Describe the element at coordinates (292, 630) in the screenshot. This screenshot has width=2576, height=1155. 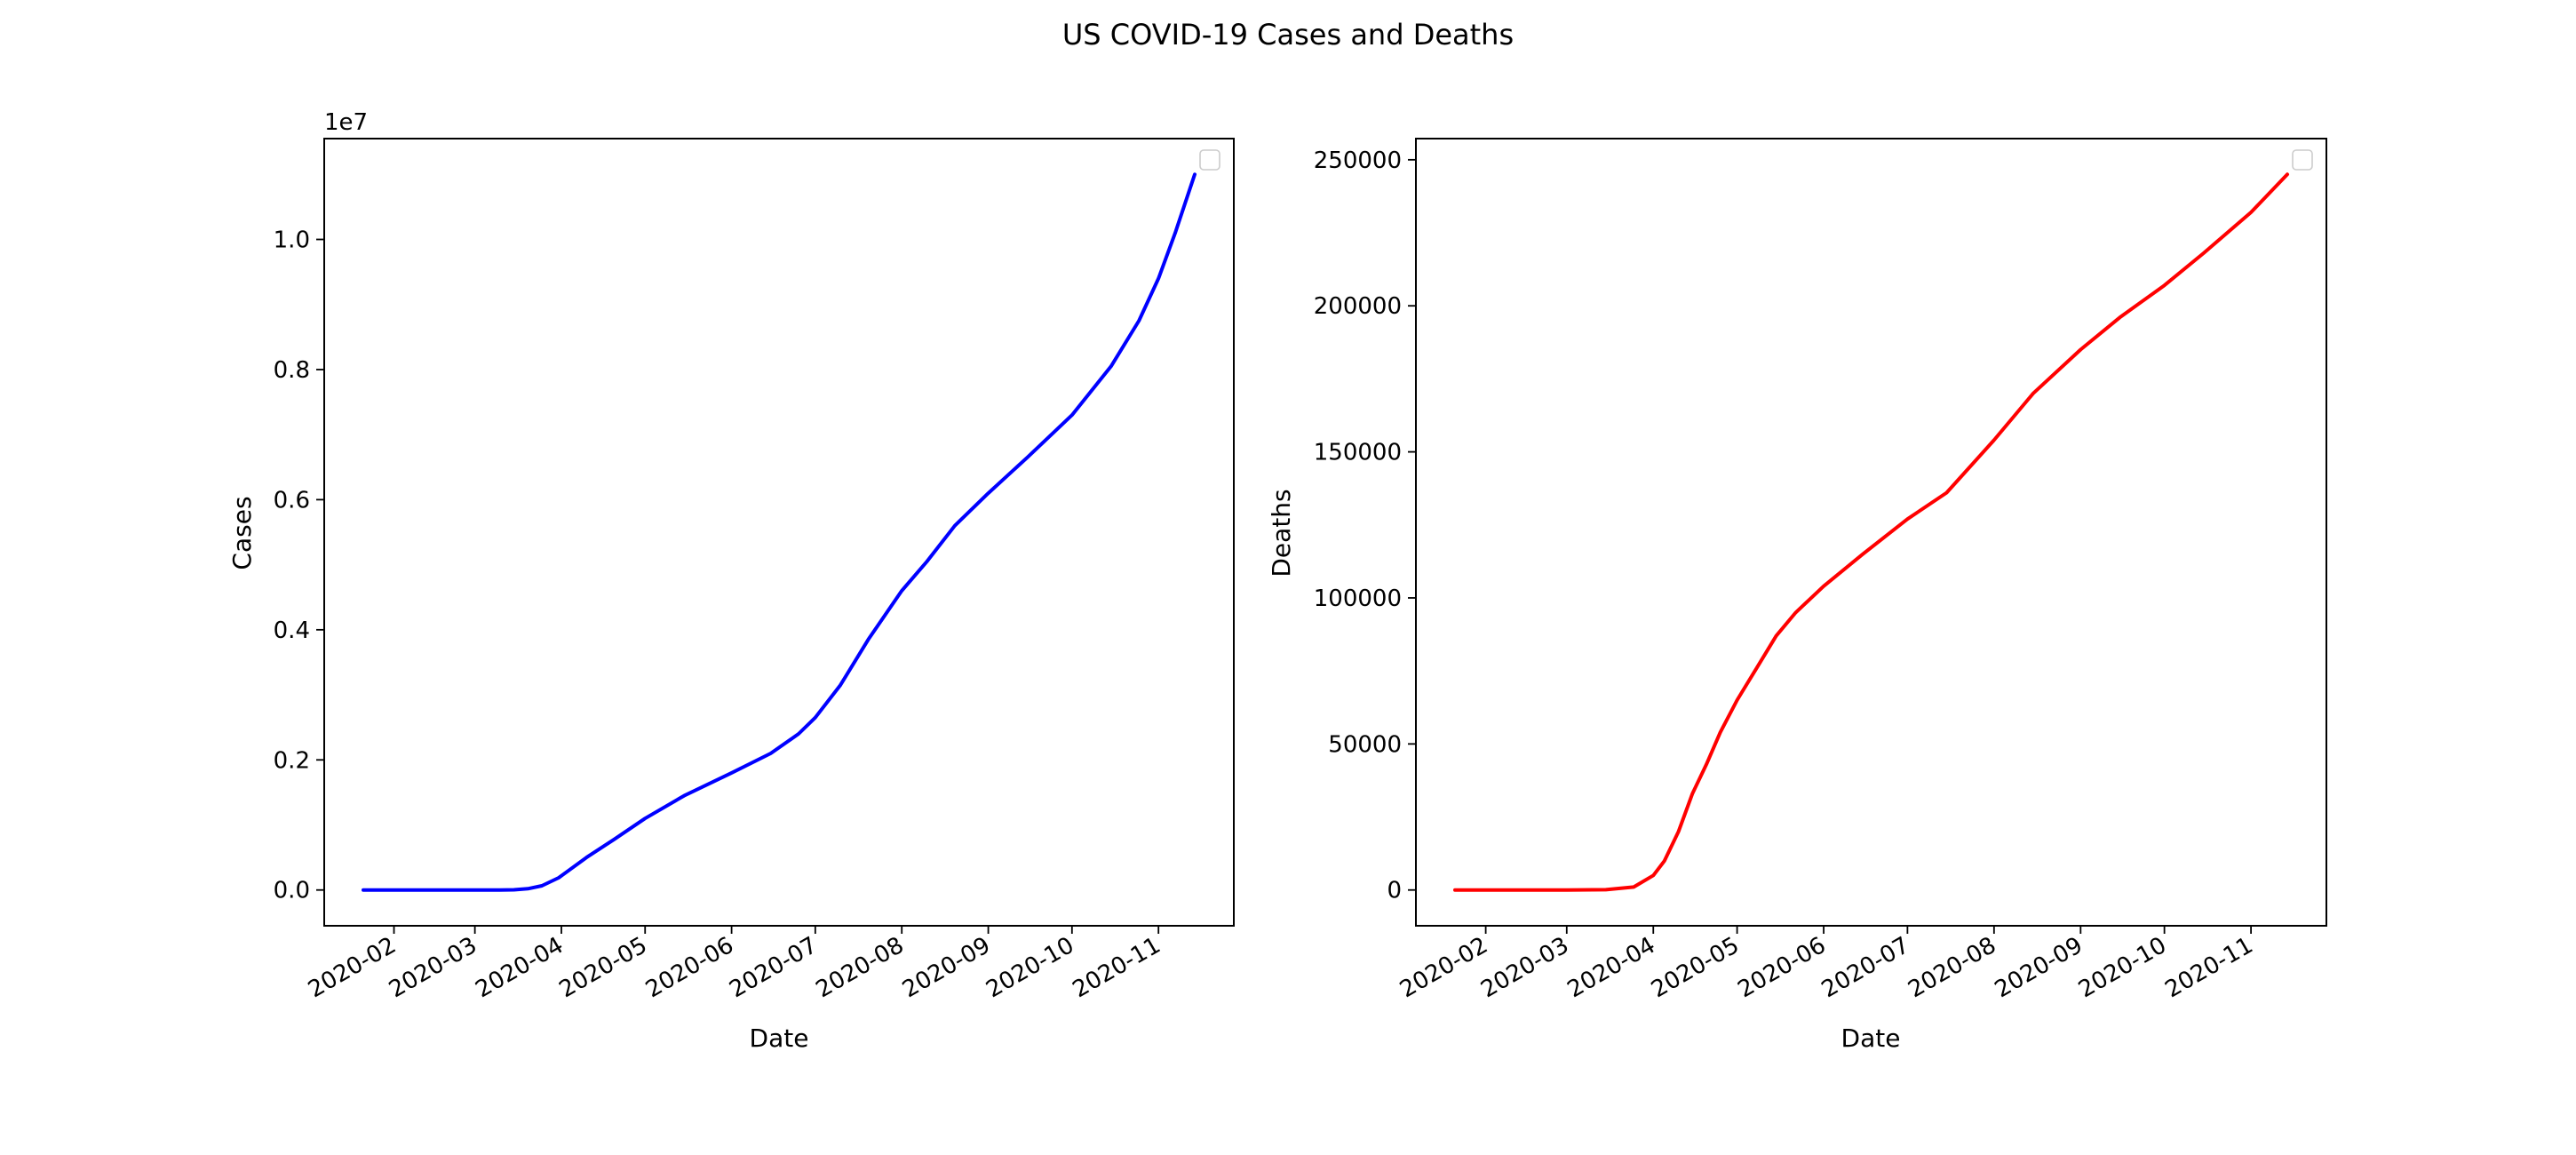
I see `cases-y-tick-label: 0.4` at that location.